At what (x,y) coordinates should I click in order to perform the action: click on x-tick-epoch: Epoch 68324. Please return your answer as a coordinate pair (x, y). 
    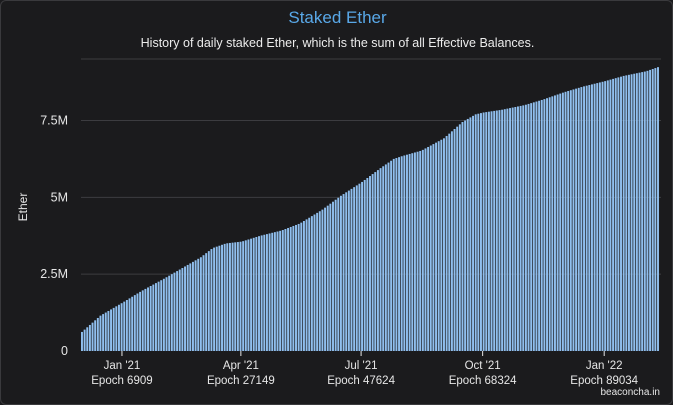
    Looking at the image, I should click on (483, 381).